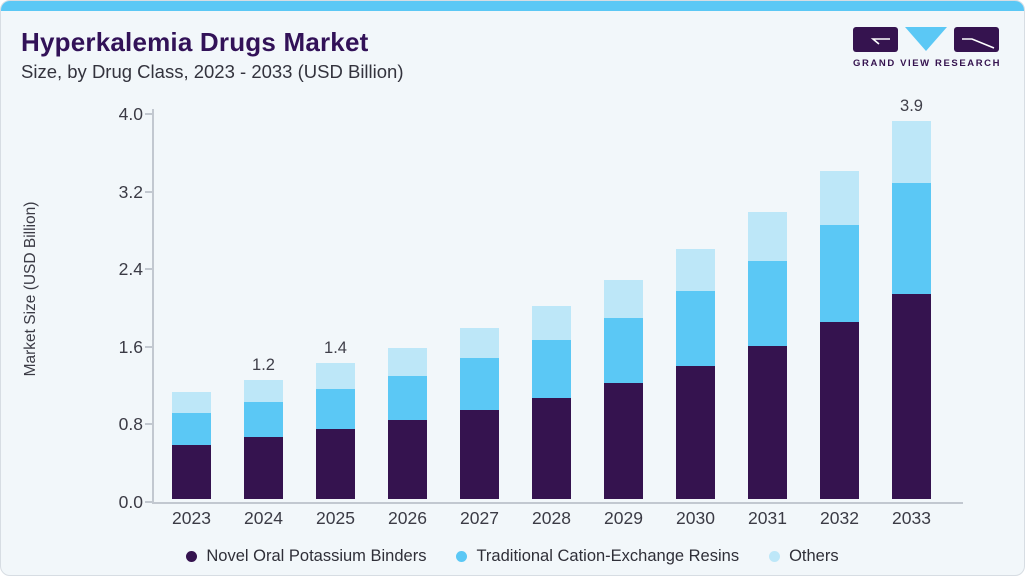  I want to click on bar-value-label: 1.2, so click(263, 364).